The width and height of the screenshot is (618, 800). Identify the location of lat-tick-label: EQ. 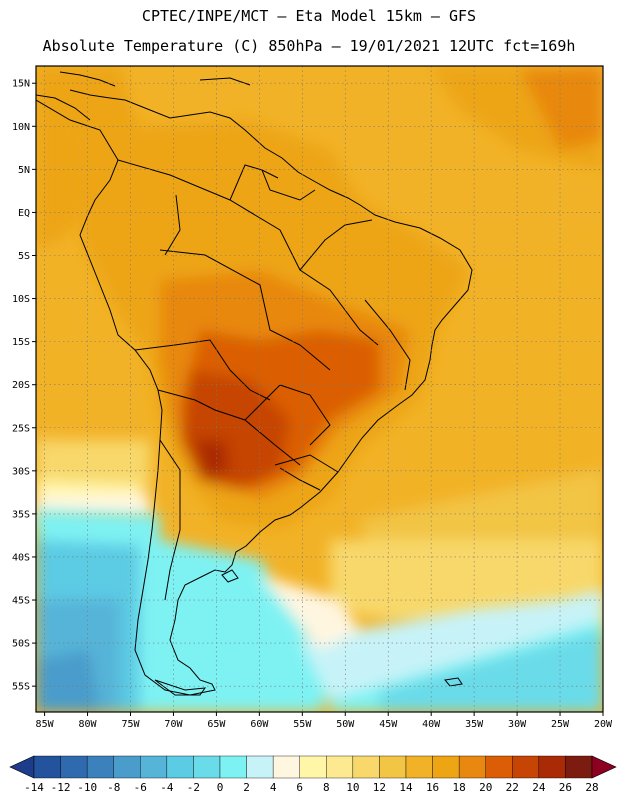
(24, 213).